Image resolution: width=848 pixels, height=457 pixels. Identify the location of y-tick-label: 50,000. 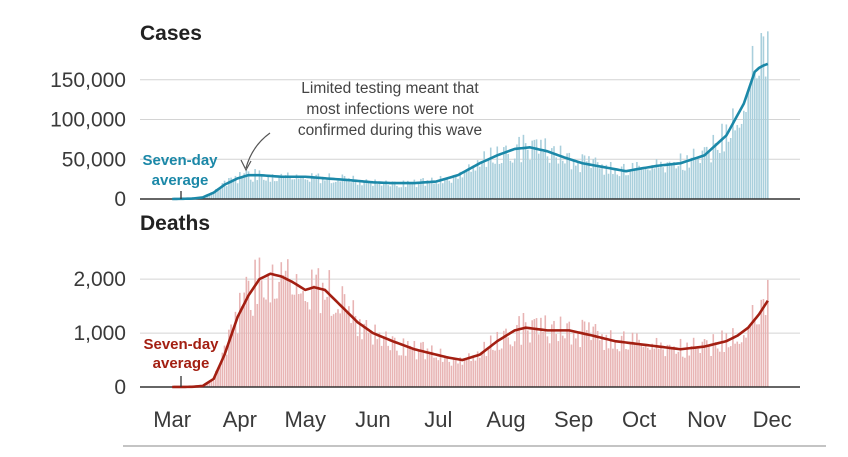
(94, 159).